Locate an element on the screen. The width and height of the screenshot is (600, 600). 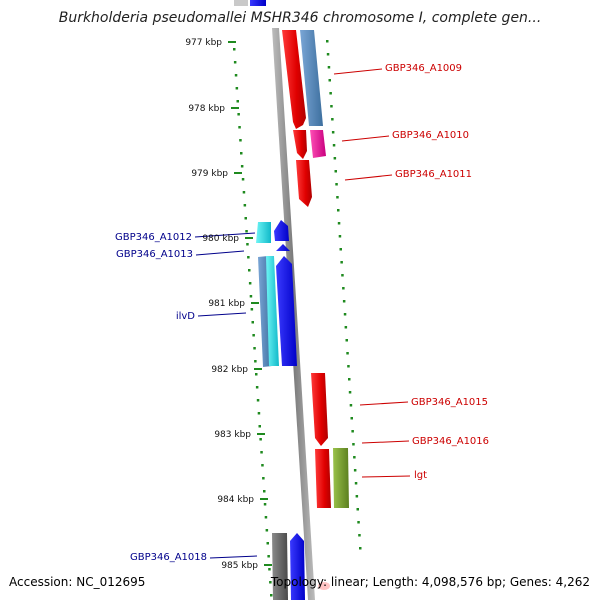
gene-label: ilvD is located at coordinates (185, 316).